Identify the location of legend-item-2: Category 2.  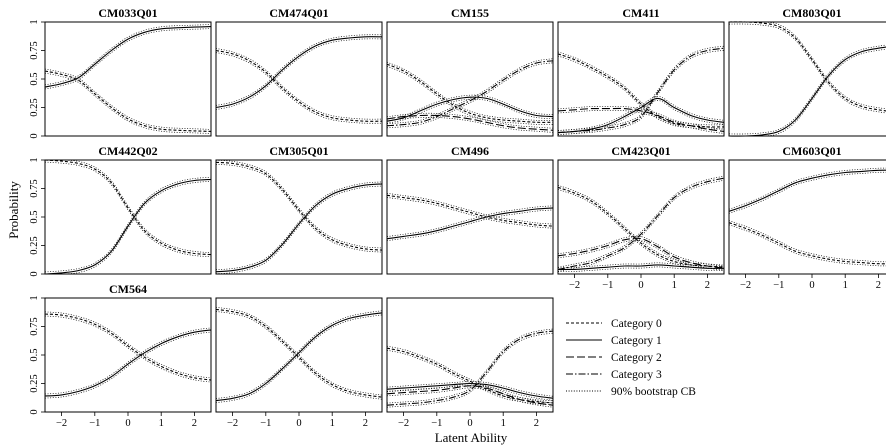
(614, 358).